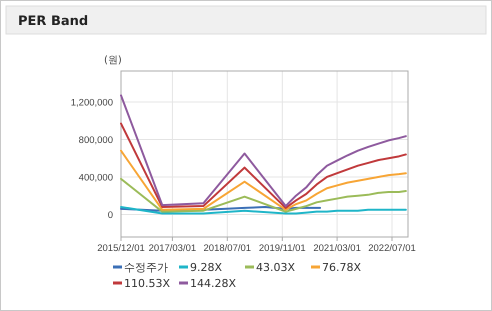 The height and width of the screenshot is (311, 492). Describe the element at coordinates (228, 248) in the screenshot. I see `x-tick-label: 2018/07/01` at that location.